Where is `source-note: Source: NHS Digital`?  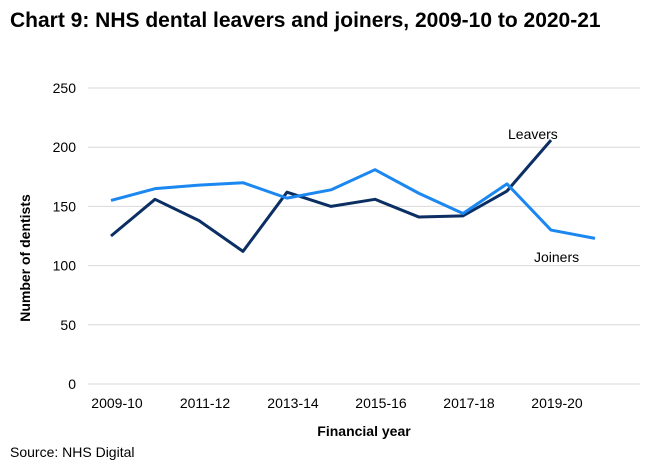 source-note: Source: NHS Digital is located at coordinates (72, 452).